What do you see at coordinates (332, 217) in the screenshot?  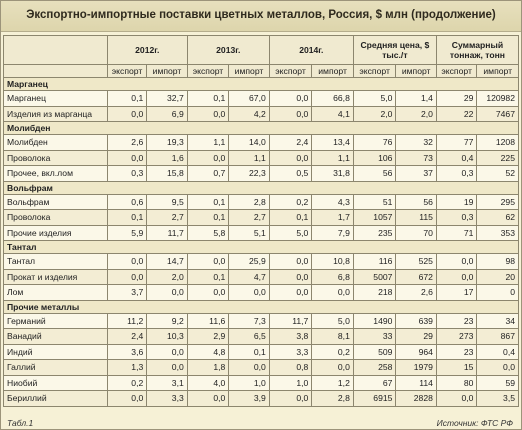 I see `table-cell: 1,7` at bounding box center [332, 217].